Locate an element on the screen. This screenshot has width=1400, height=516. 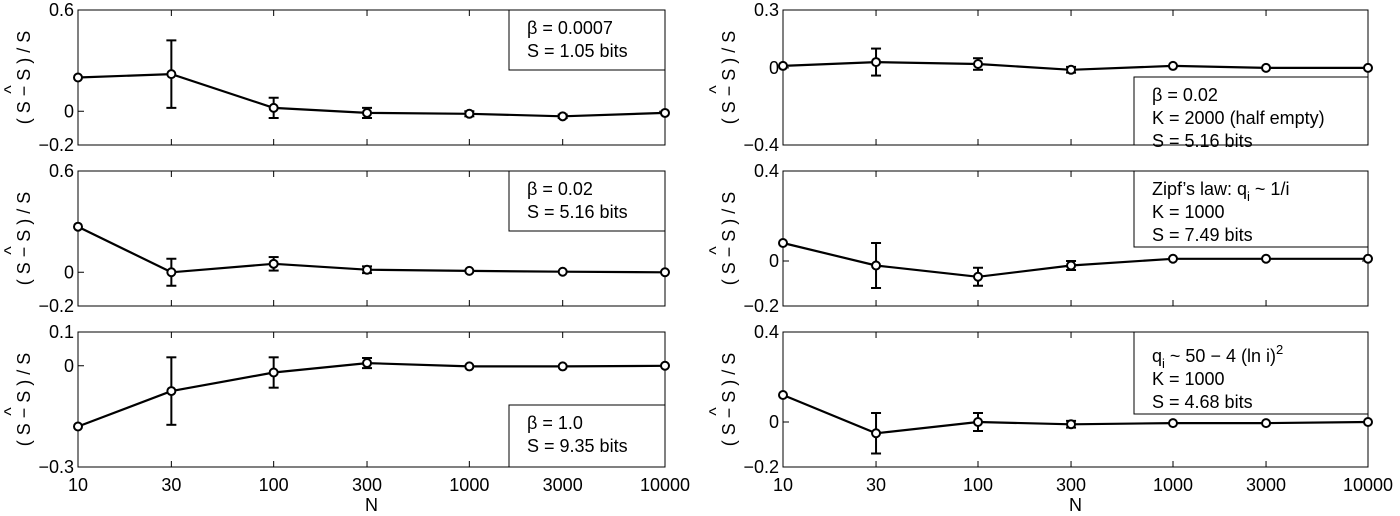
legend-entry: S = 7.49 bits is located at coordinates (1202, 235).